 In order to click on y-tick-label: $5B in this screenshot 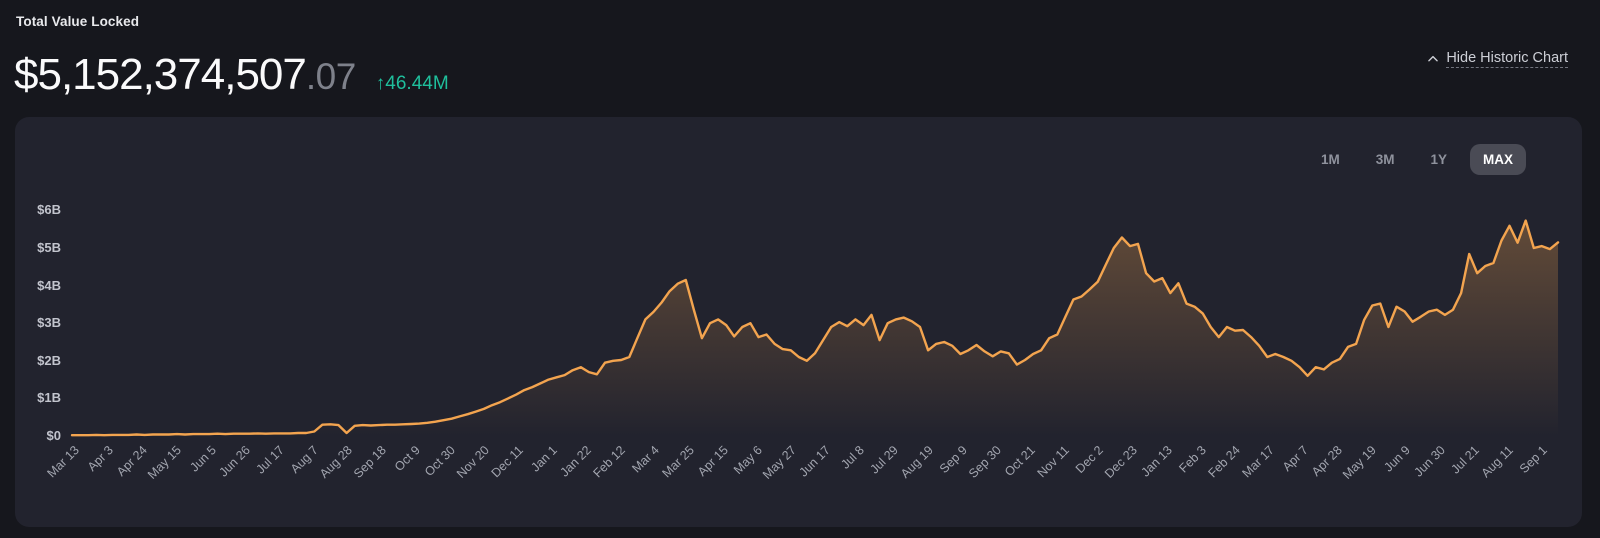, I will do `click(49, 247)`.